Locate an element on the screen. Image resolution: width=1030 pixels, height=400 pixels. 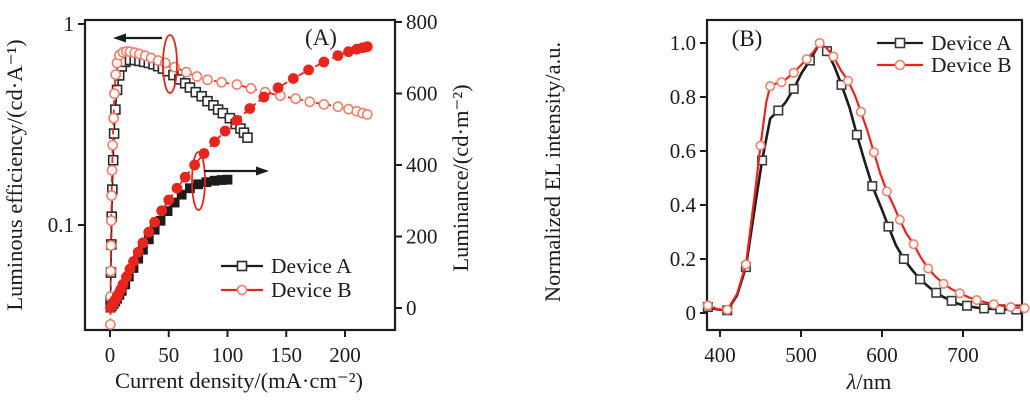
y_left-tick-label: 0.2 is located at coordinates (683, 259).